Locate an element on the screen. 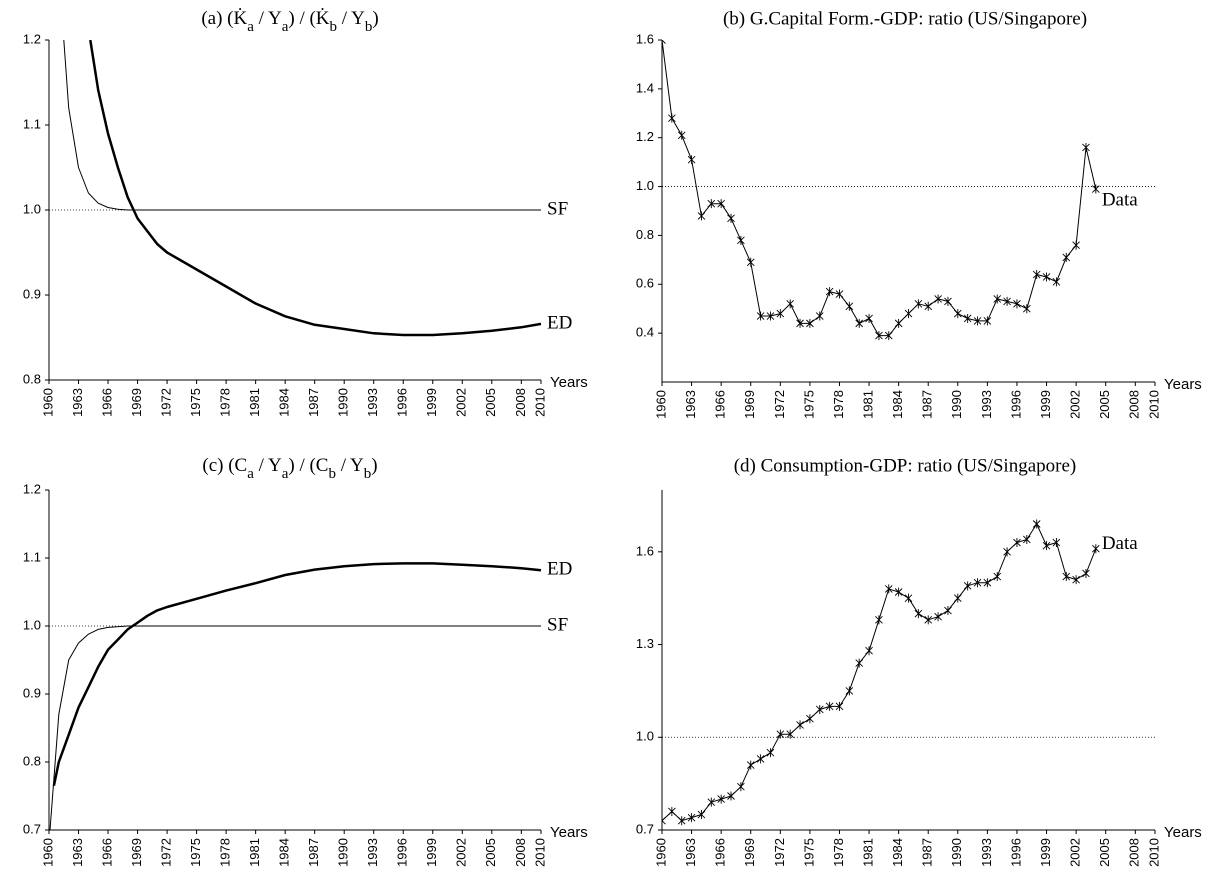 Image resolution: width=1221 pixels, height=882 pixels. x-tick-label: 2010 is located at coordinates (1153, 404).